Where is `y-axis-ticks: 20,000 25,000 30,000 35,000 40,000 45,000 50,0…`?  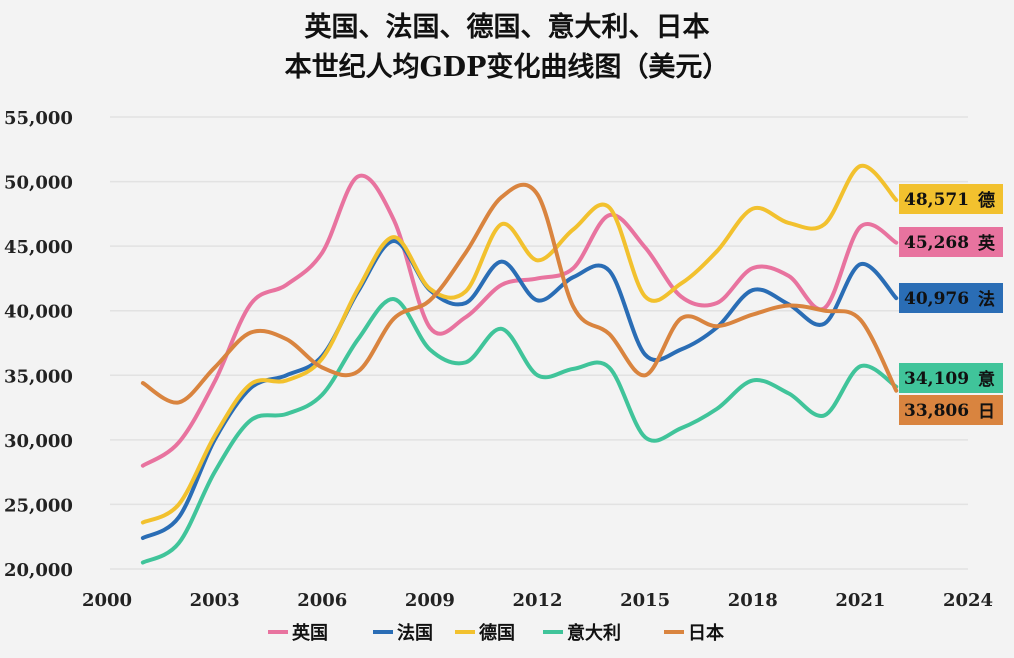
y-axis-ticks: 20,000 25,000 30,000 35,000 40,000 45,000 50,0… is located at coordinates (38, 344).